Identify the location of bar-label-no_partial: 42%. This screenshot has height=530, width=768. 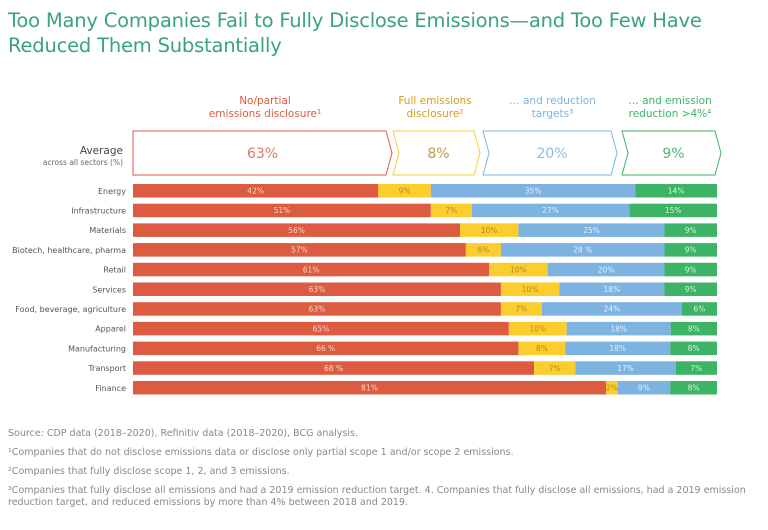
(255, 190).